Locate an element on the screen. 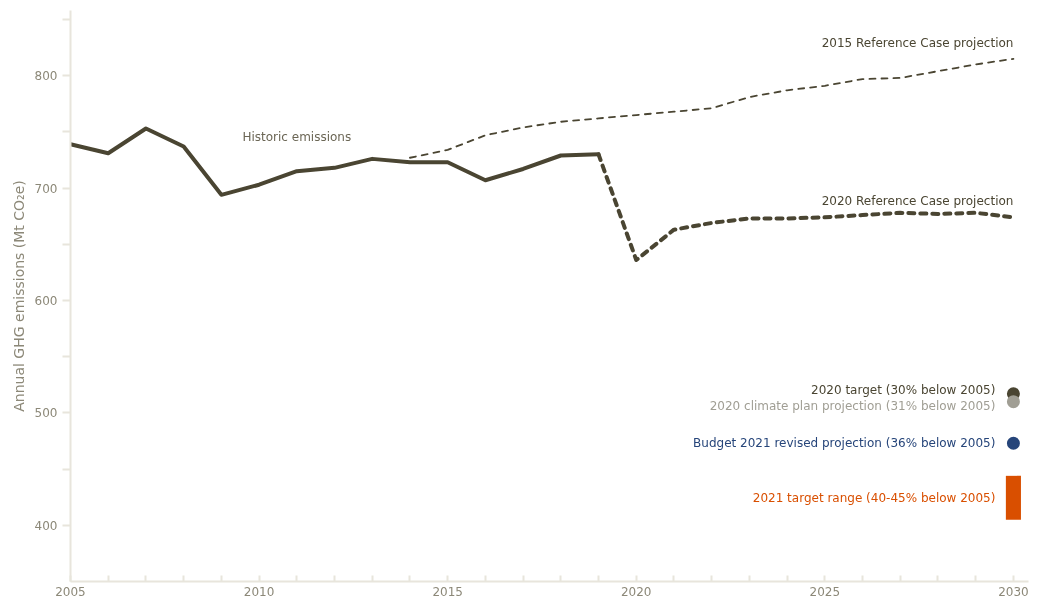 This screenshot has height=602, width=1047. series-label: 2020 climate plan projection (31% below 2005) is located at coordinates (852, 405).